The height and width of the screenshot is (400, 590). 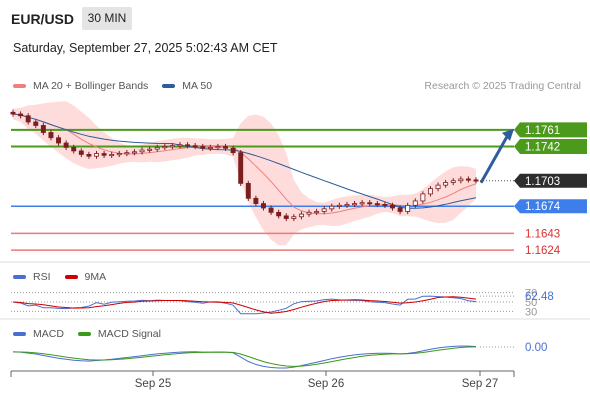 I want to click on rsi-tick-label: 50, so click(x=531, y=303).